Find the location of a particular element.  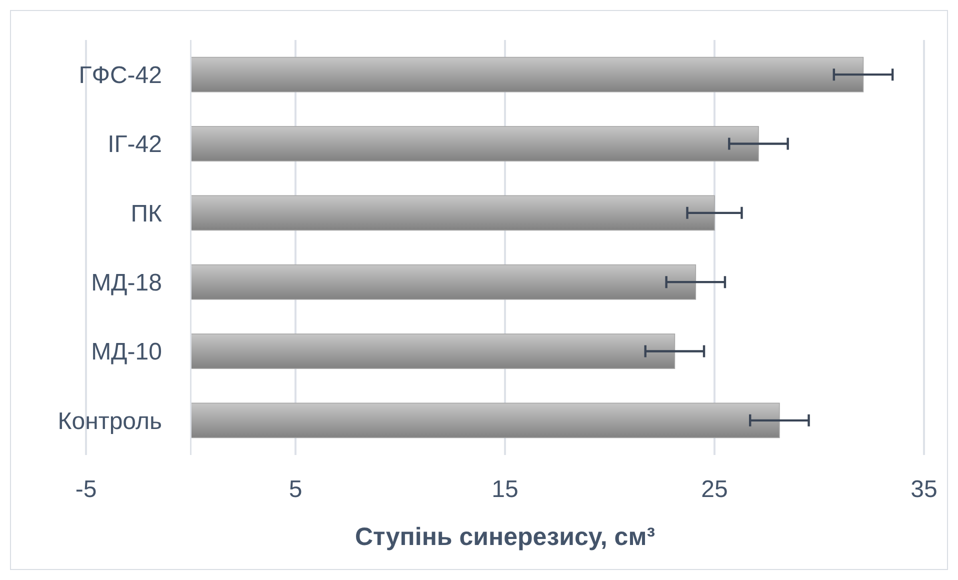

y-tick-label: МД-10 is located at coordinates (126, 352).